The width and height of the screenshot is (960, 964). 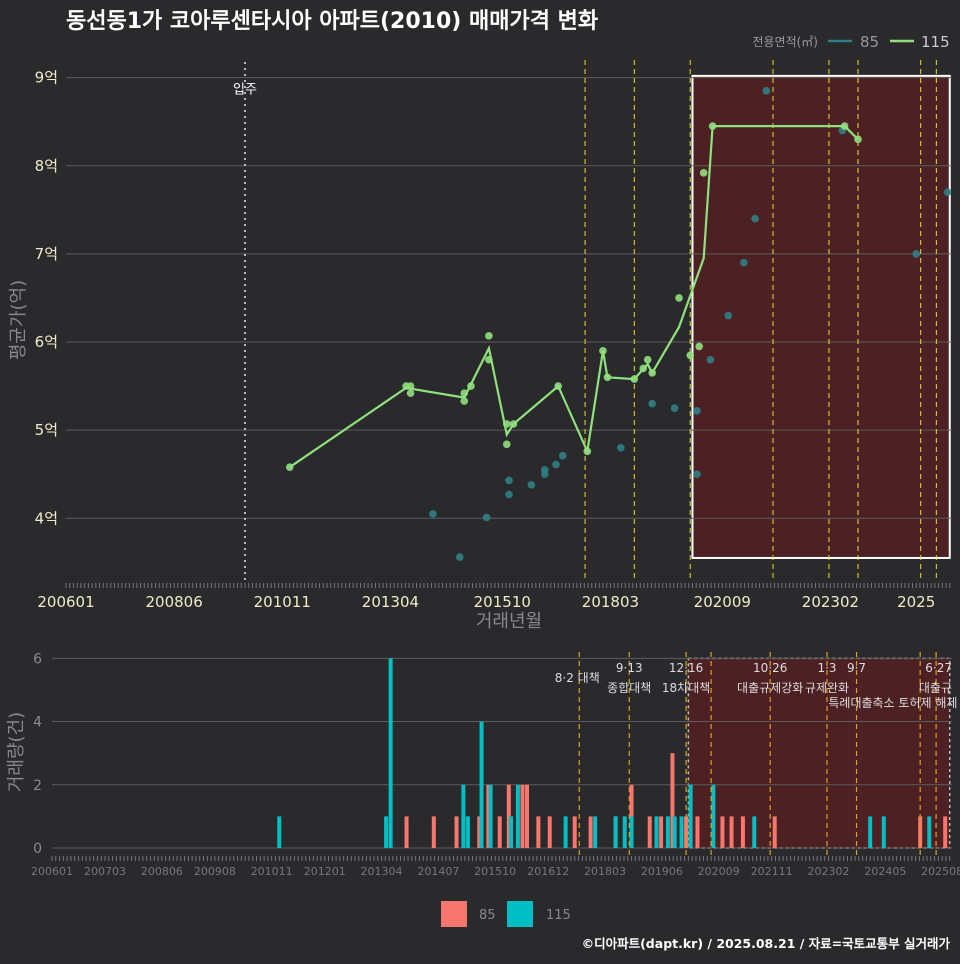 I want to click on y-axis-title: 평균가(억), so click(x=18, y=320).